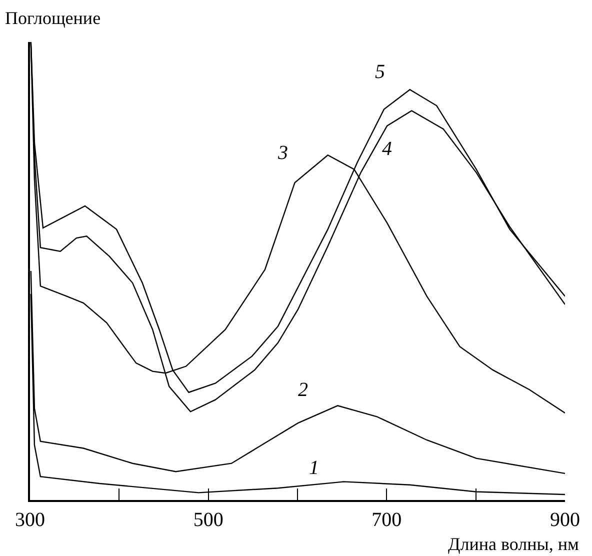 The height and width of the screenshot is (556, 592). Describe the element at coordinates (30, 519) in the screenshot. I see `x-tick-label: 300` at that location.